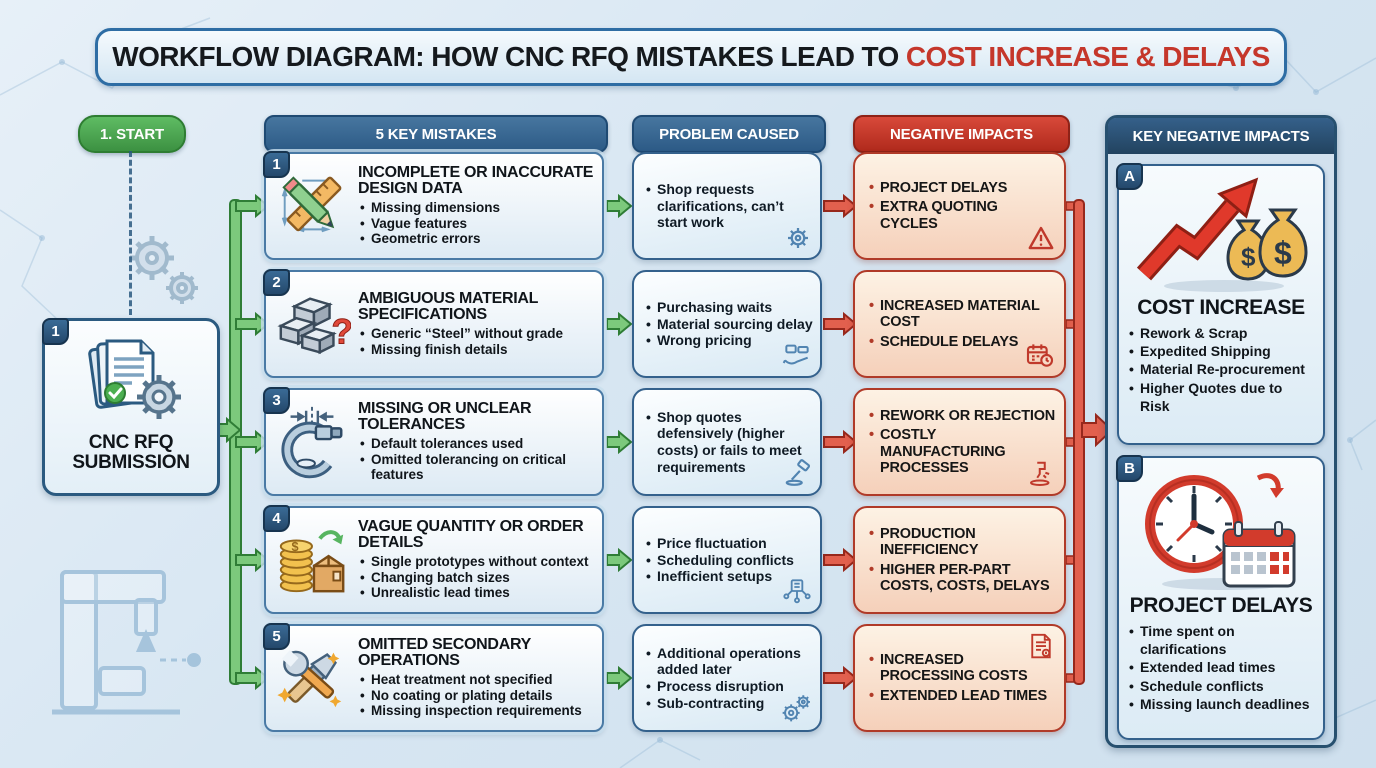  Describe the element at coordinates (276, 636) in the screenshot. I see `mistake-number-badge: 5` at that location.